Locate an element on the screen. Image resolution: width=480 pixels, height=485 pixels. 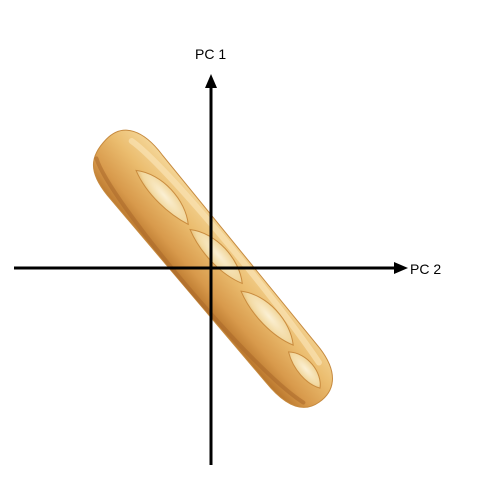
horizontal-axis-arrowhead is located at coordinates (401, 268).